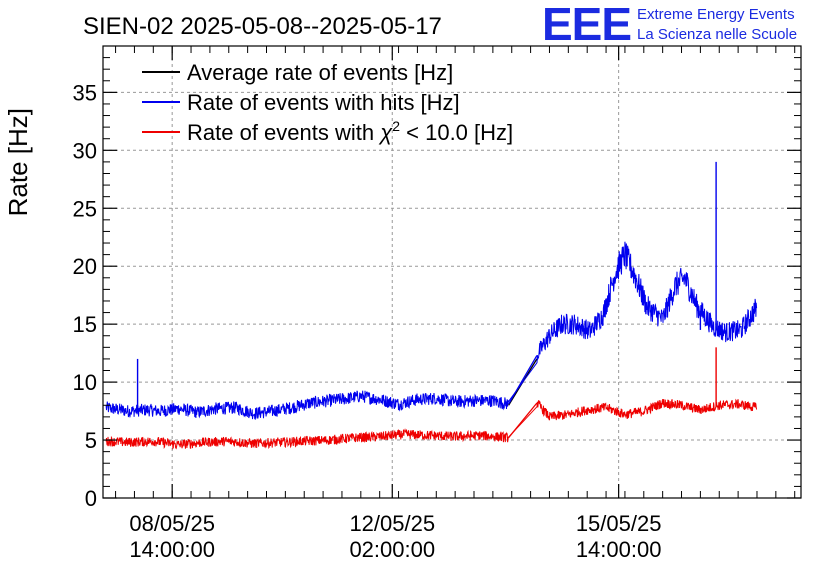  Describe the element at coordinates (85, 92) in the screenshot. I see `y-tick-label: 35` at that location.